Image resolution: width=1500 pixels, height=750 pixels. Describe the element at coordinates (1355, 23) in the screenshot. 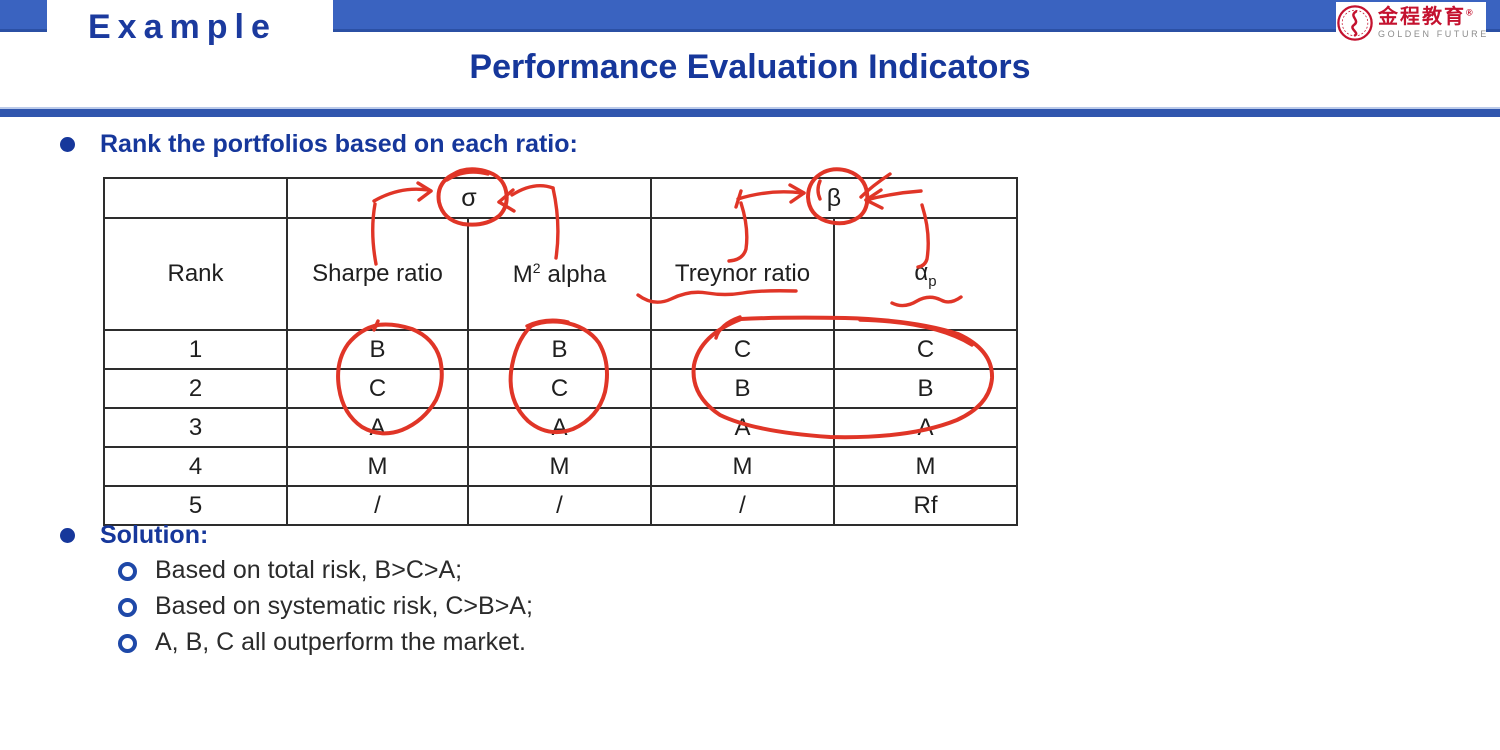

I see `brand-seal-icon` at that location.